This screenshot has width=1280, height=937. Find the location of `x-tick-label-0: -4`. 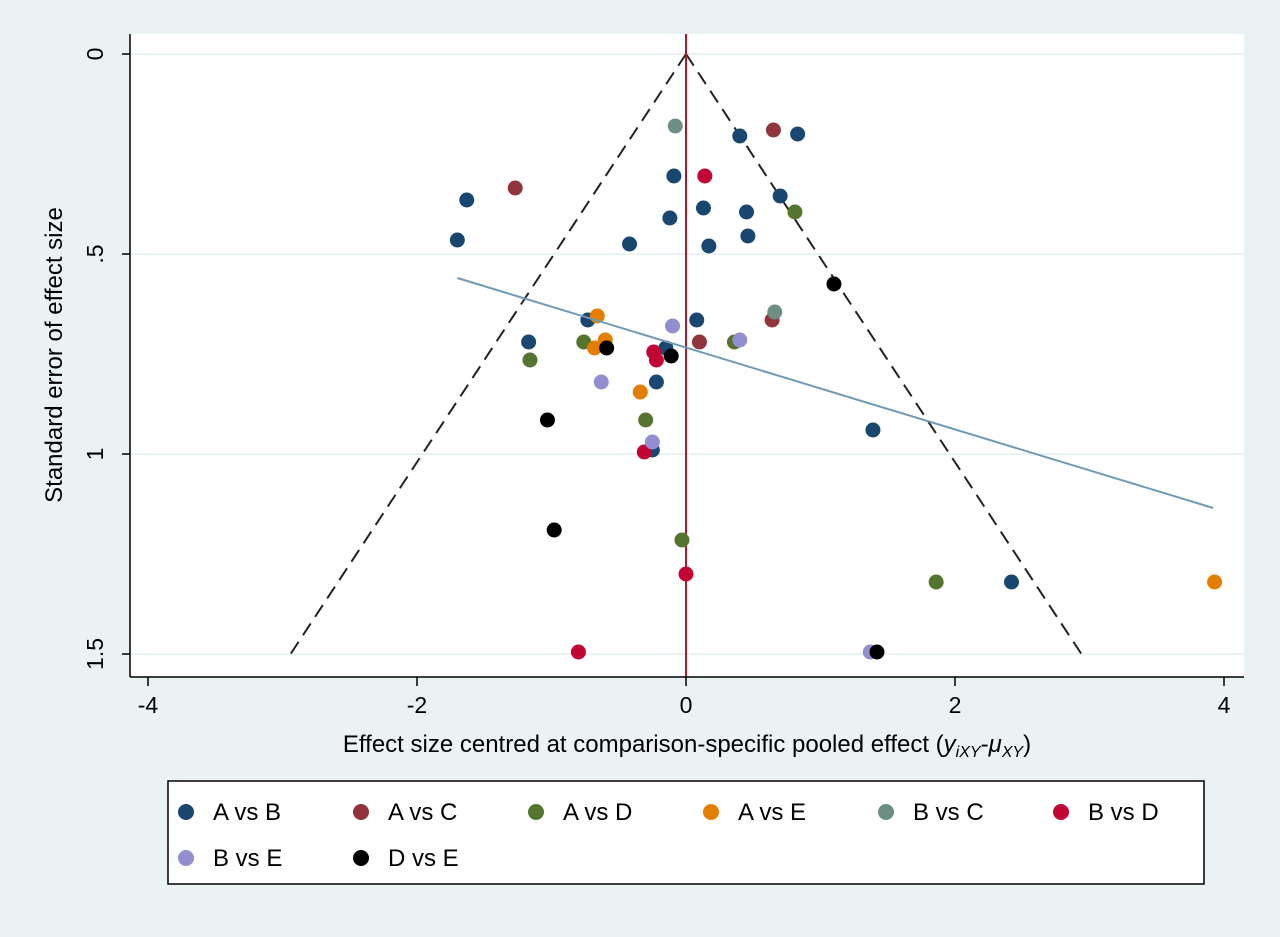

x-tick-label-0: -4 is located at coordinates (148, 705).